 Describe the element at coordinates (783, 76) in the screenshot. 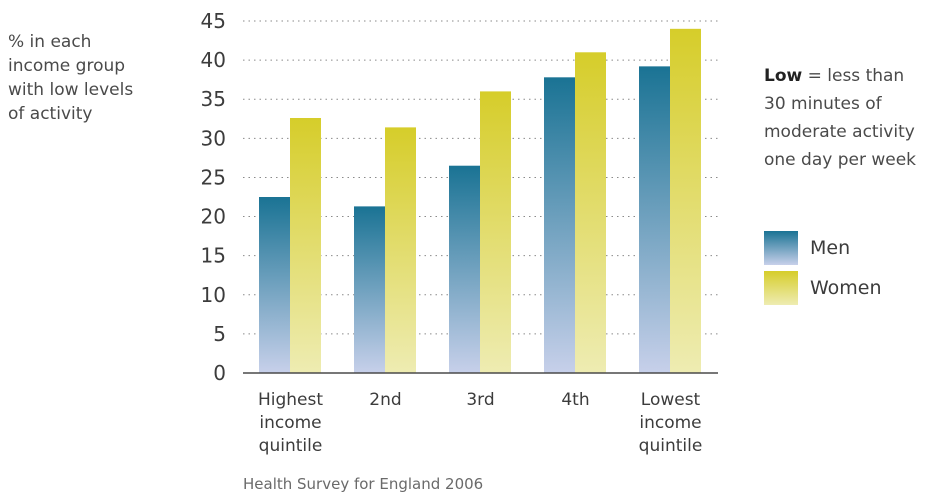

I see `note-bold-term: Low` at that location.